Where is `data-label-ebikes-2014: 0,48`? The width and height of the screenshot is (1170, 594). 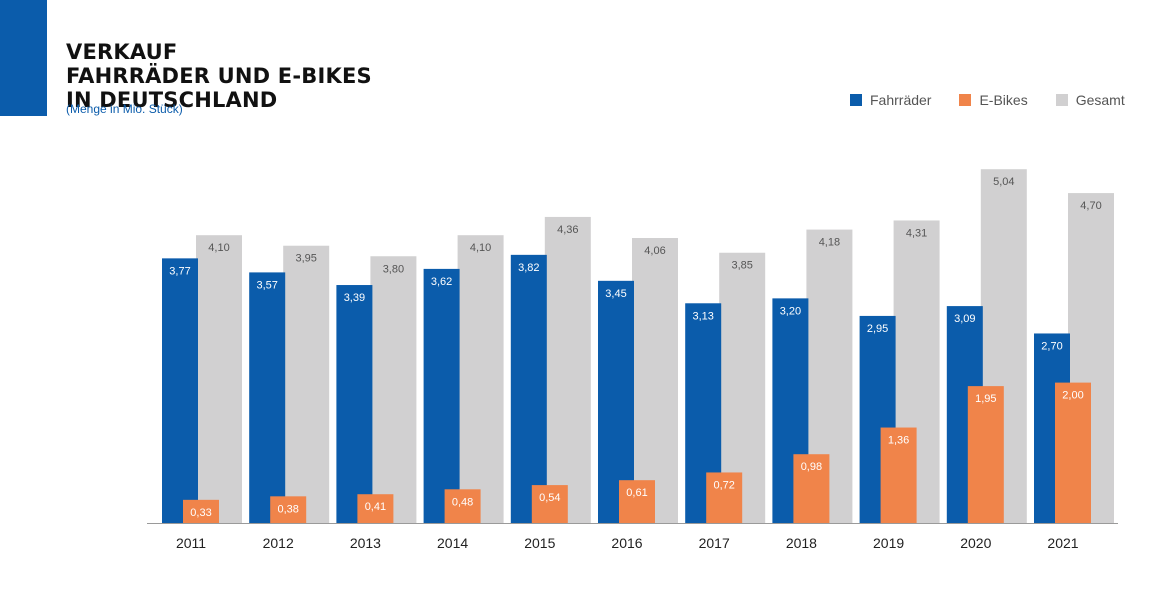 data-label-ebikes-2014: 0,48 is located at coordinates (462, 502).